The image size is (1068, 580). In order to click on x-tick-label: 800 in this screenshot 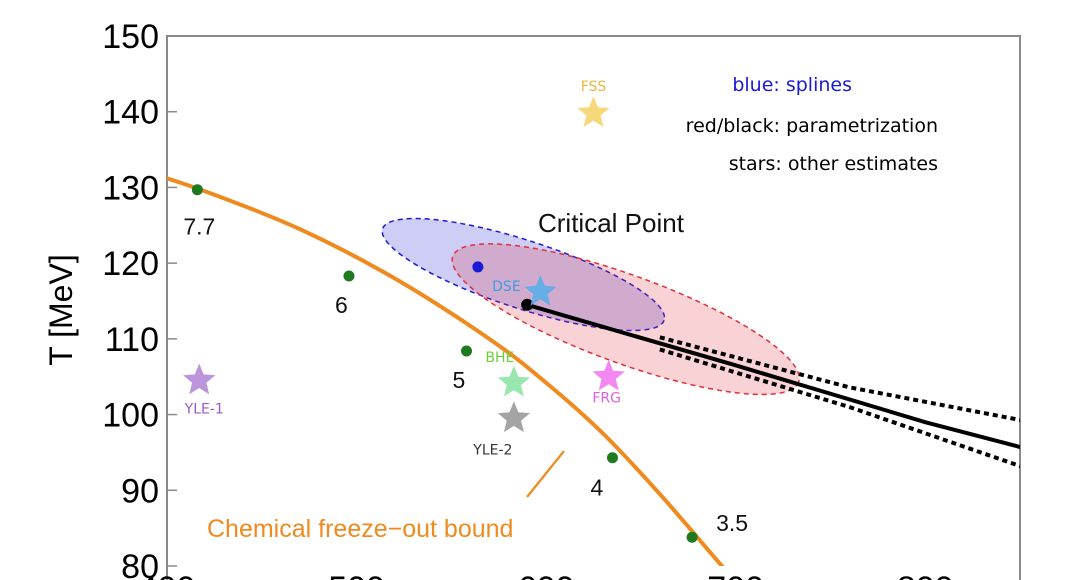, I will do `click(925, 575)`.